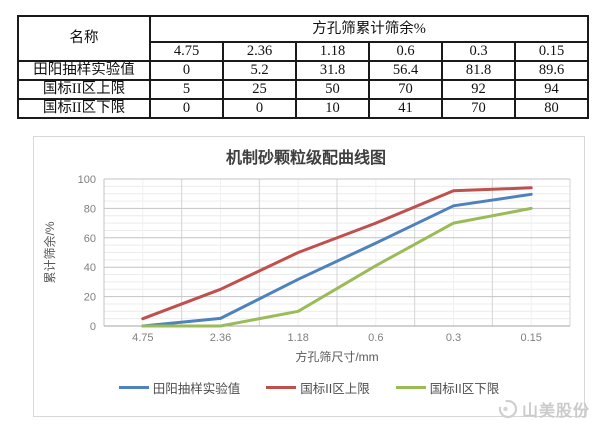 The width and height of the screenshot is (608, 438). I want to click on y-tick-label: 100, so click(87, 180).